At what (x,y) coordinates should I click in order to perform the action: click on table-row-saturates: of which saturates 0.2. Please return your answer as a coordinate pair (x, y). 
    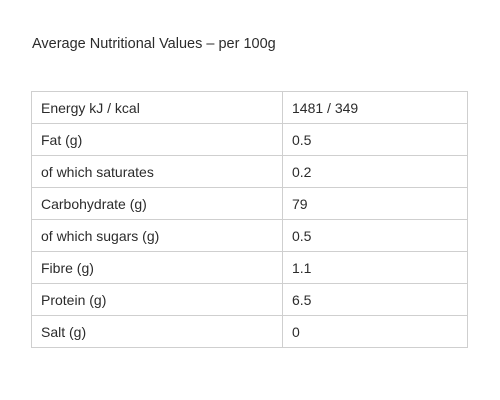
    Looking at the image, I should click on (249, 171).